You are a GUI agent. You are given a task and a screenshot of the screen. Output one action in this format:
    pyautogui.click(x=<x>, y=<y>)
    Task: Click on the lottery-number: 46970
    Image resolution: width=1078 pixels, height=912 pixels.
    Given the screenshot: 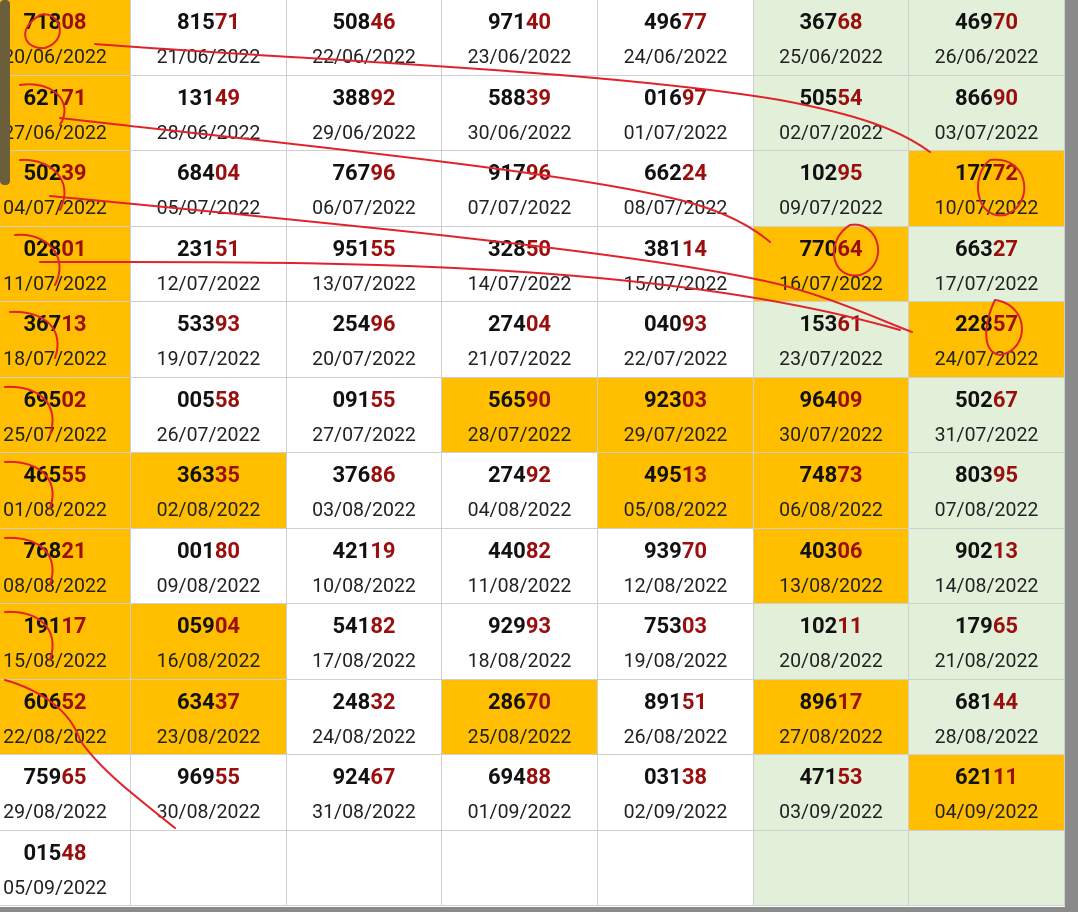 What is the action you would take?
    pyautogui.click(x=986, y=23)
    